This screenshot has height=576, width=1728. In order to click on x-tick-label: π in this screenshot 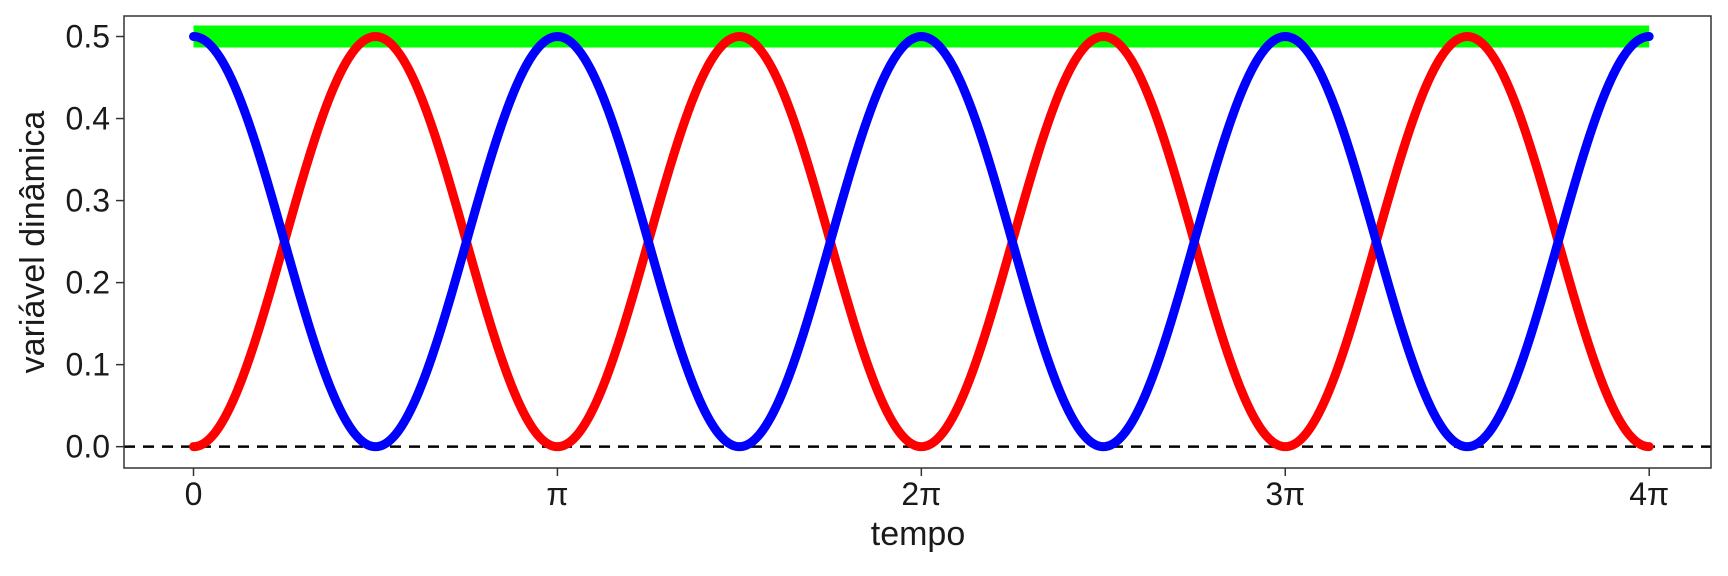, I will do `click(557, 494)`.